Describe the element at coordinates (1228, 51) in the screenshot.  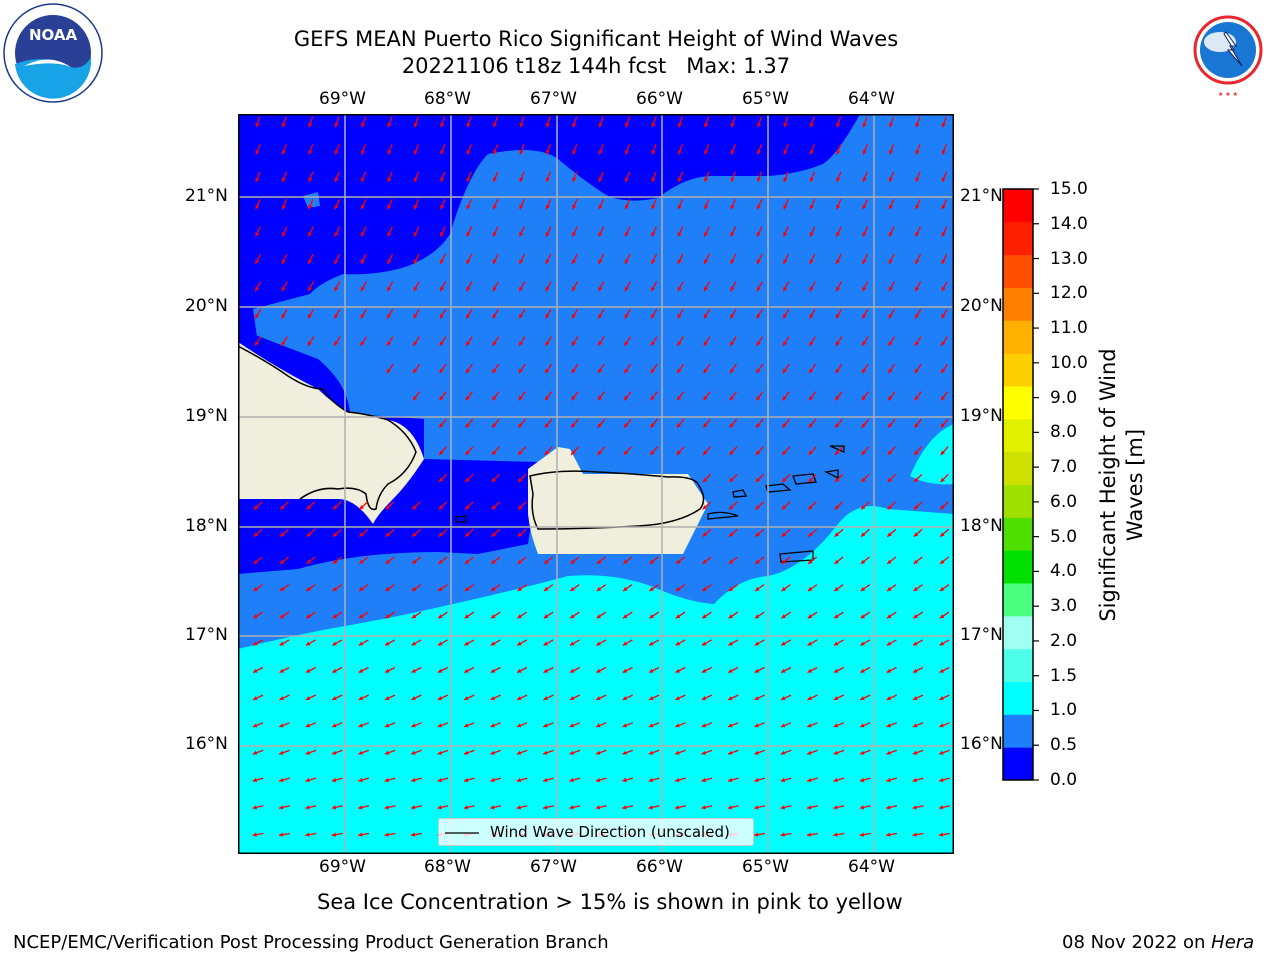
I see `national-weather-service-logo: ★ ★ ★` at that location.